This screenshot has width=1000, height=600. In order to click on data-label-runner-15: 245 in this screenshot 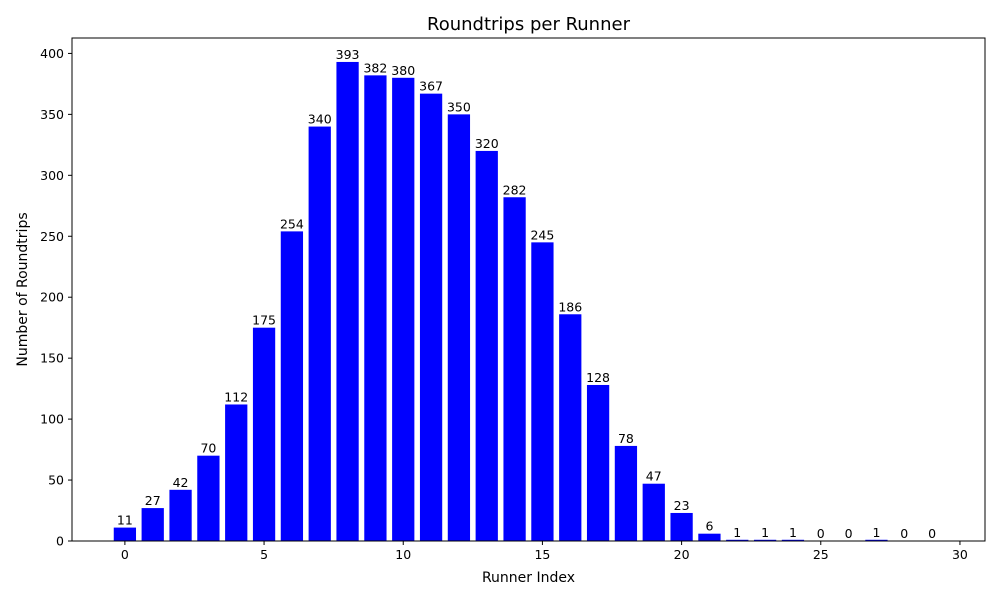, I will do `click(542, 234)`.